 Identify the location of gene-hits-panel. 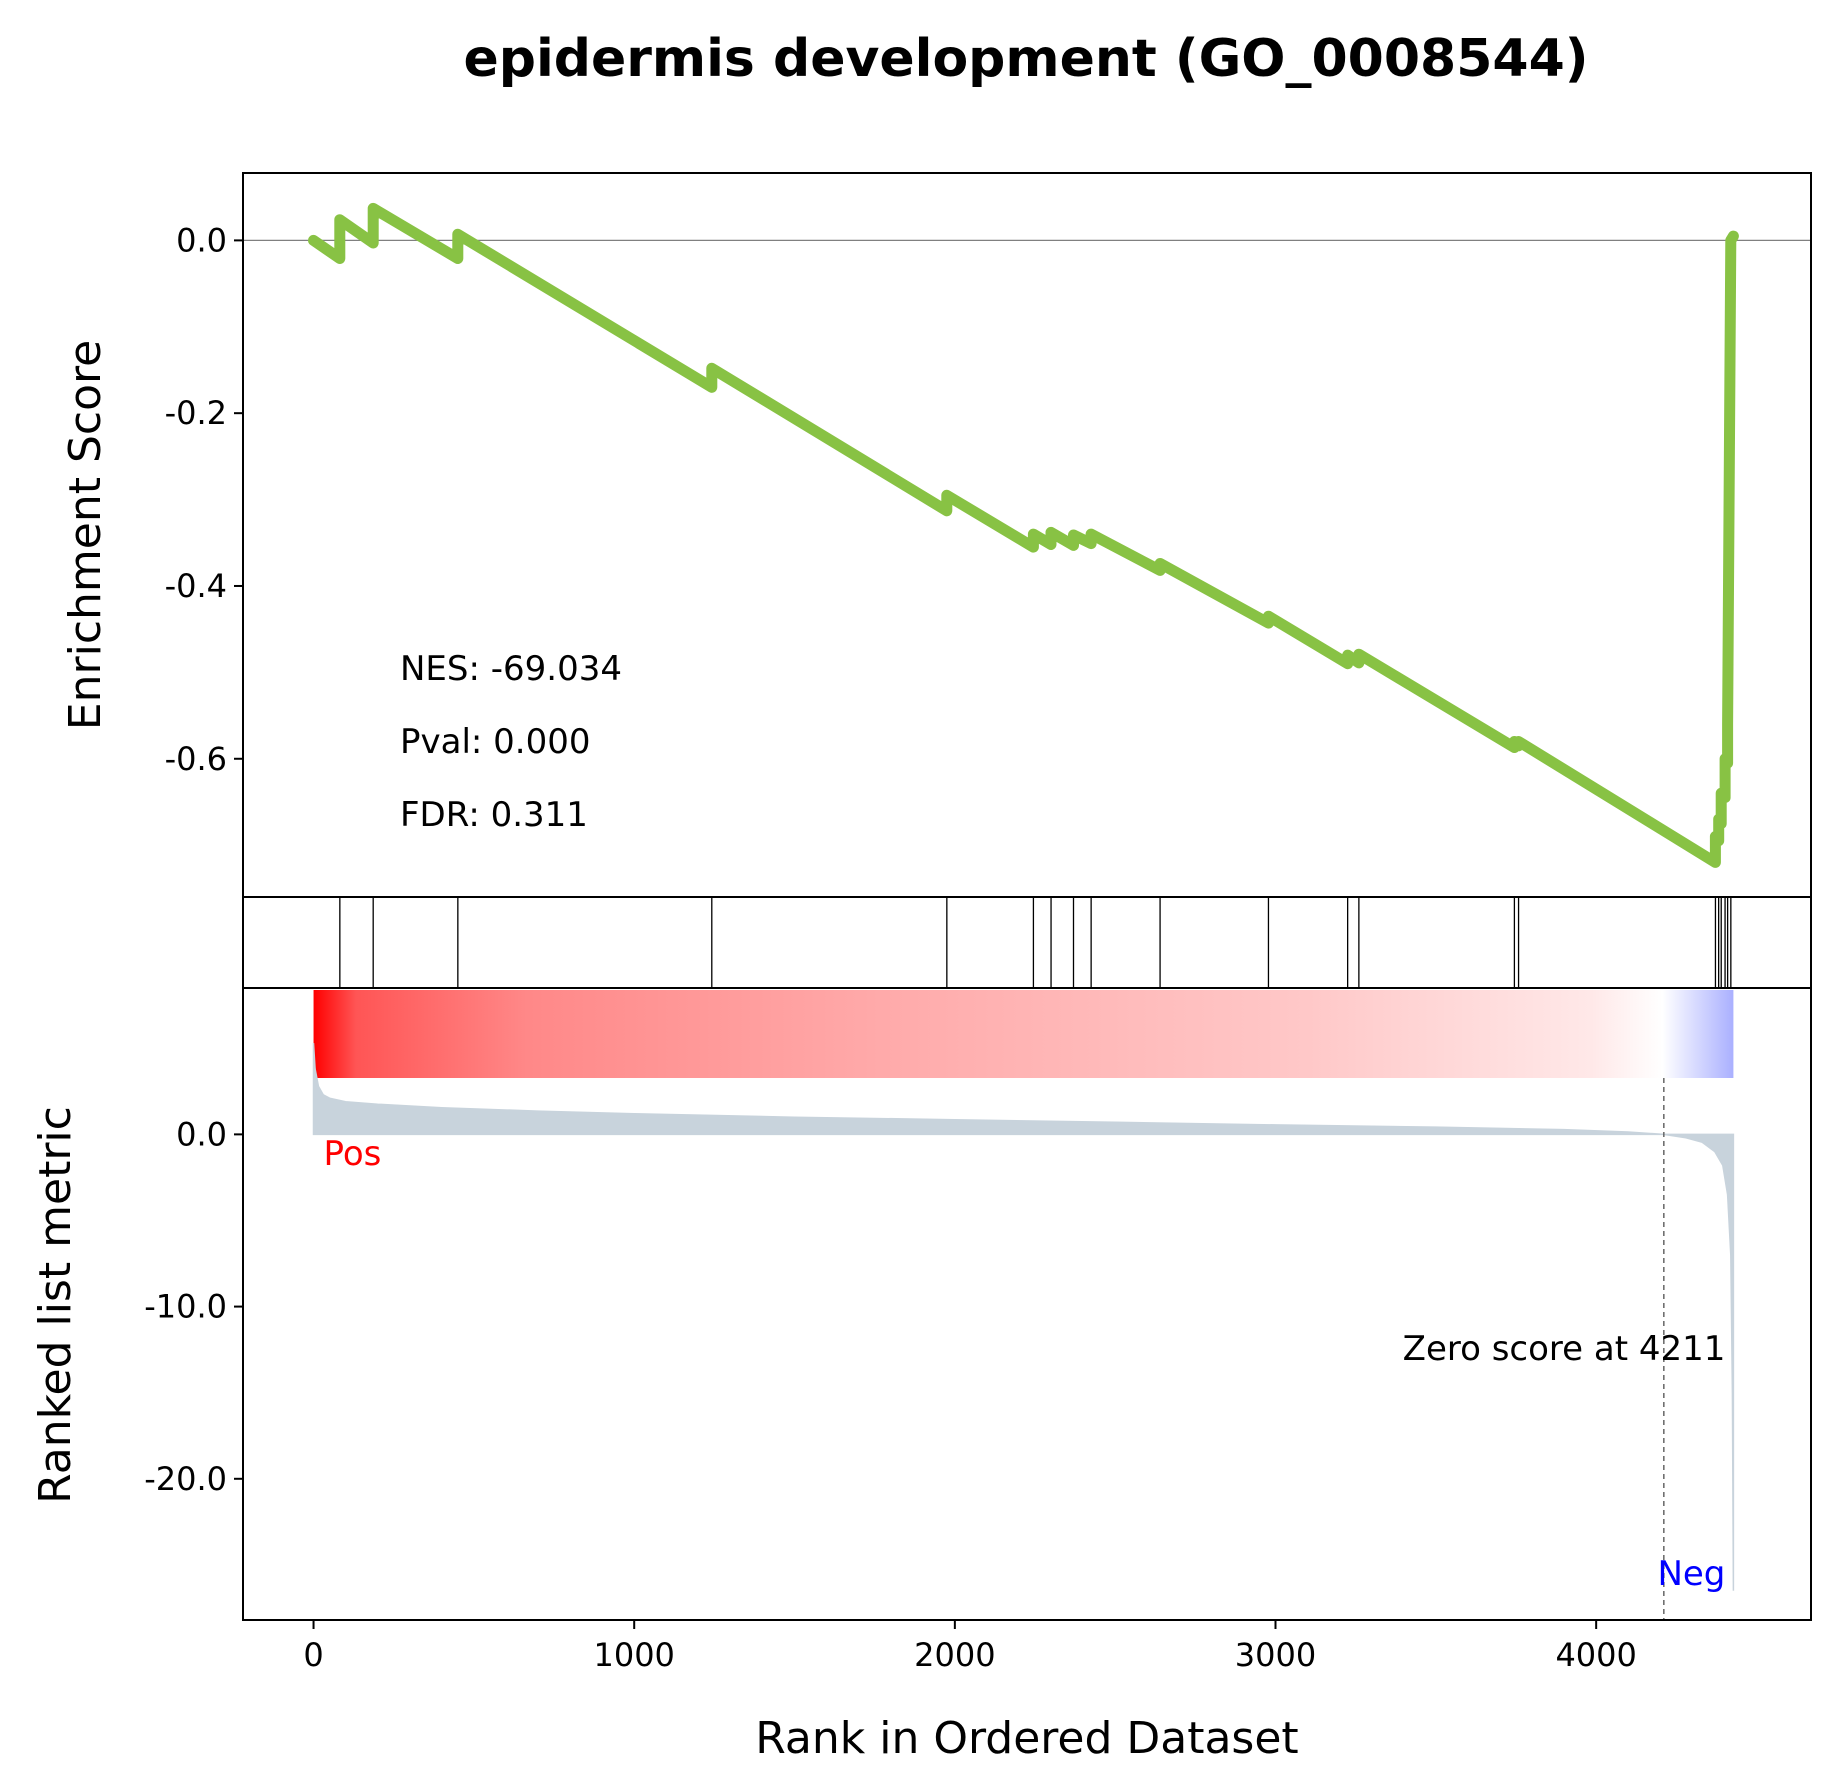
(1027, 942).